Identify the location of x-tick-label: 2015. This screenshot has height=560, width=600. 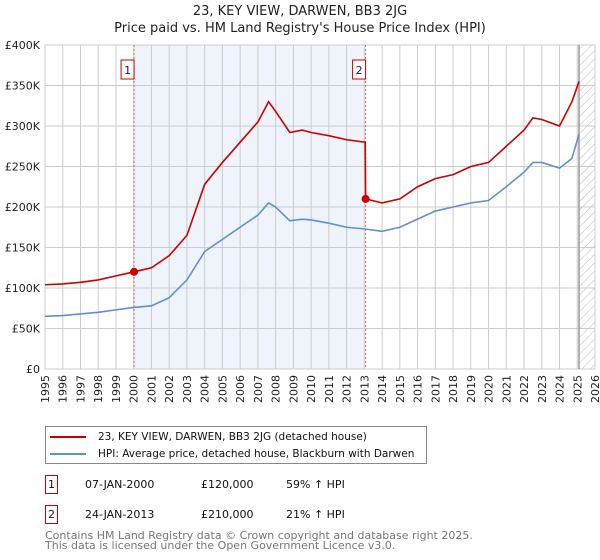
(400, 389).